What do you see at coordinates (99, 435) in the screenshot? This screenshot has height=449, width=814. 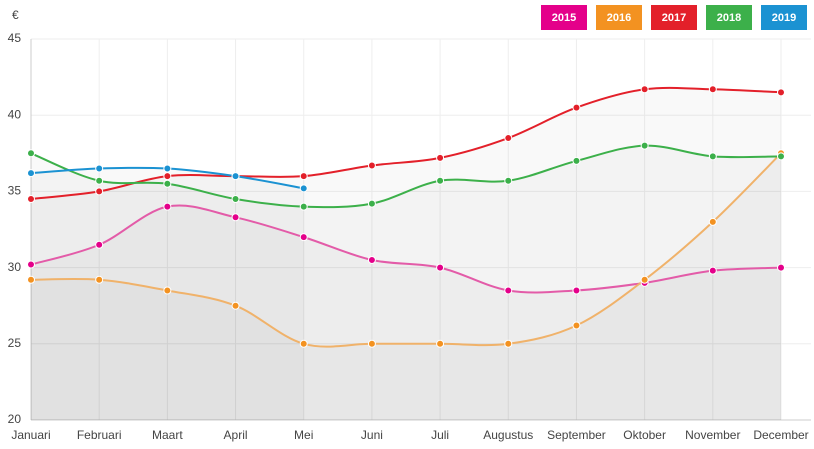 I see `x-tick-label: Februari` at bounding box center [99, 435].